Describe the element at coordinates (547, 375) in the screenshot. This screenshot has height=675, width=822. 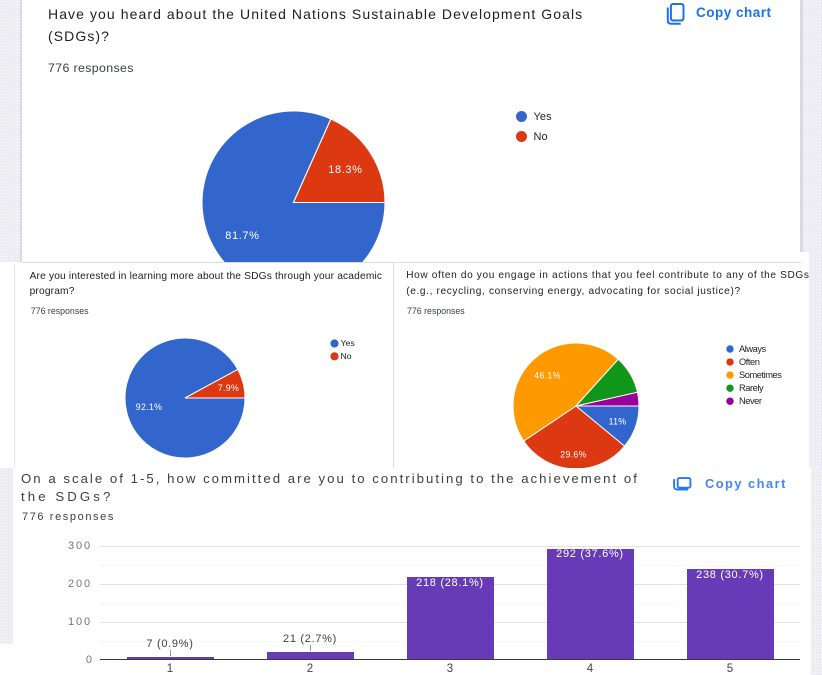
I see `svg-text: 46.1%` at that location.